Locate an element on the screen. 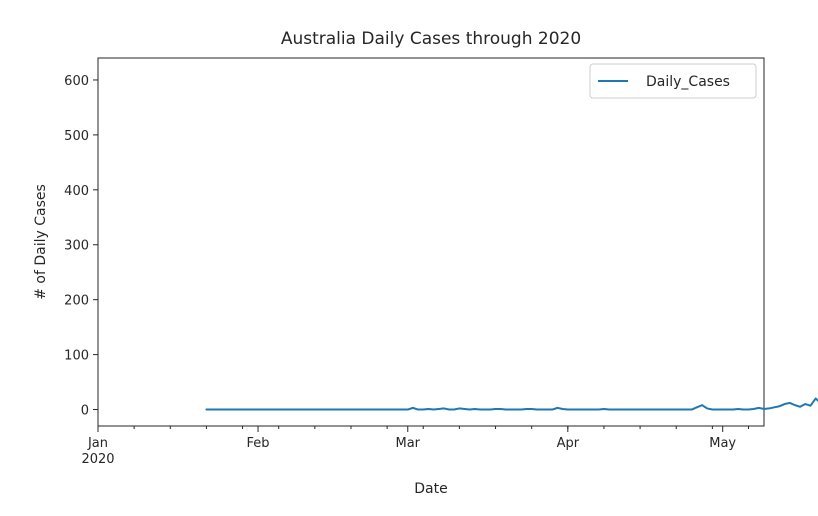 The width and height of the screenshot is (818, 516). y-tick-label: 500 is located at coordinates (76, 136).